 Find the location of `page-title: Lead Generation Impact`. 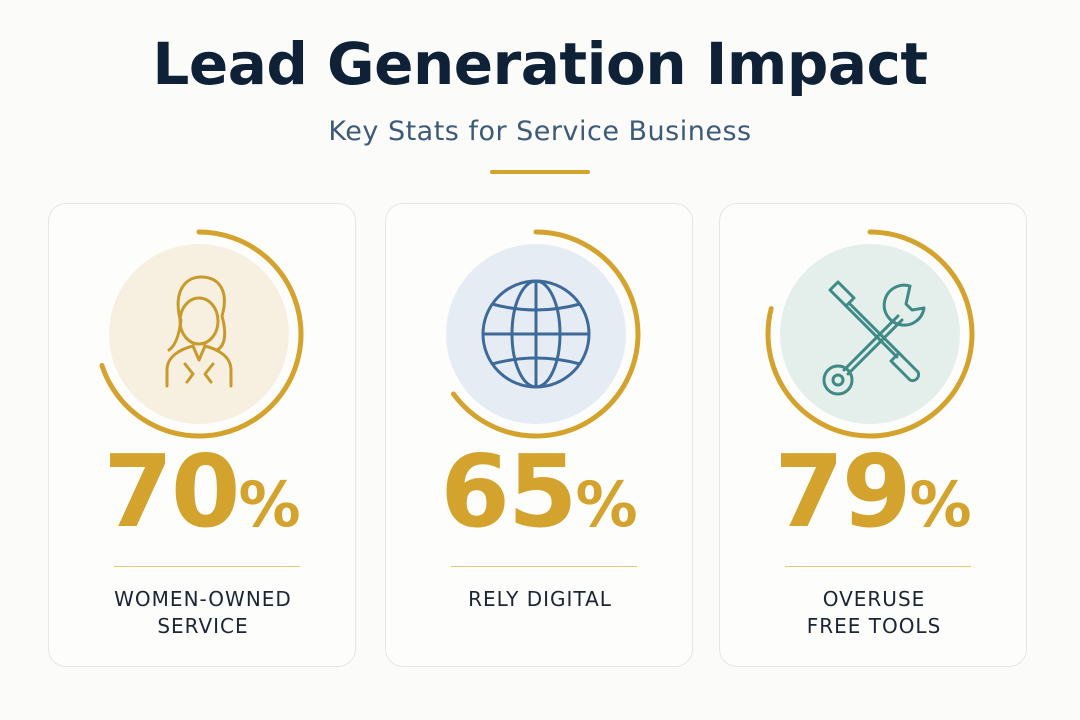

page-title: Lead Generation Impact is located at coordinates (540, 64).